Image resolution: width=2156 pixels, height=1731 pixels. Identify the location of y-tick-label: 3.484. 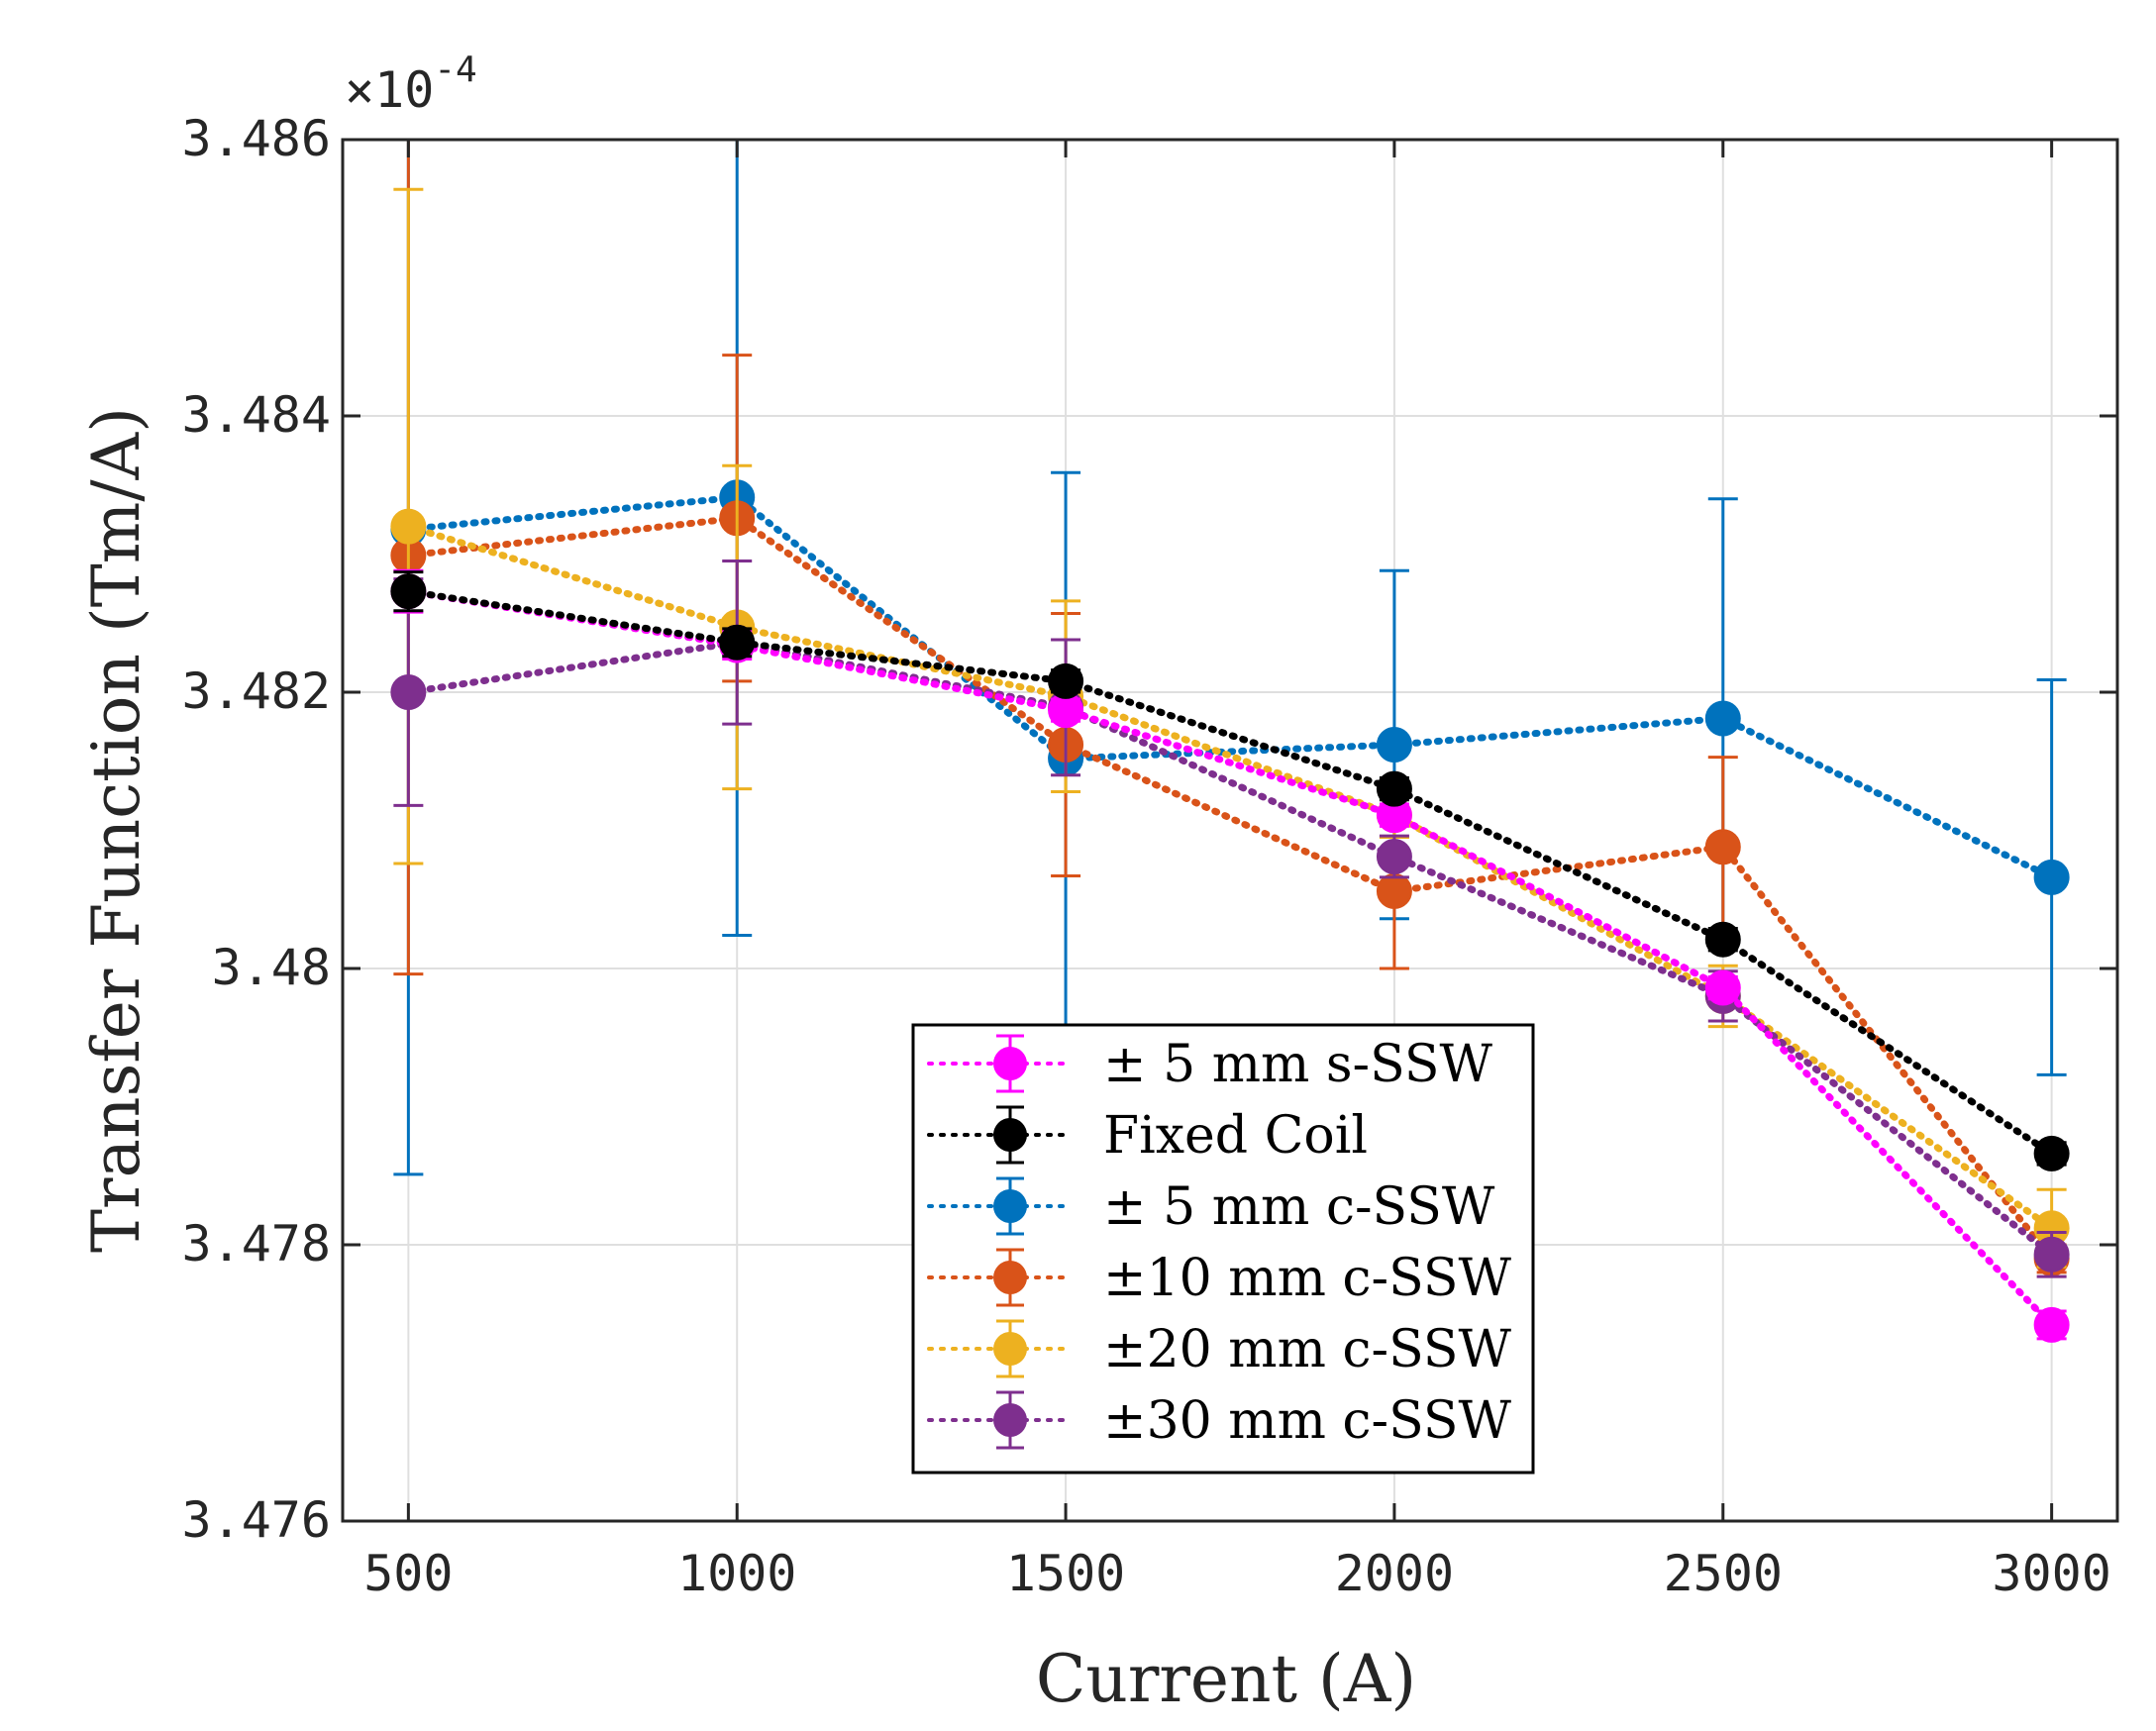
(256, 415).